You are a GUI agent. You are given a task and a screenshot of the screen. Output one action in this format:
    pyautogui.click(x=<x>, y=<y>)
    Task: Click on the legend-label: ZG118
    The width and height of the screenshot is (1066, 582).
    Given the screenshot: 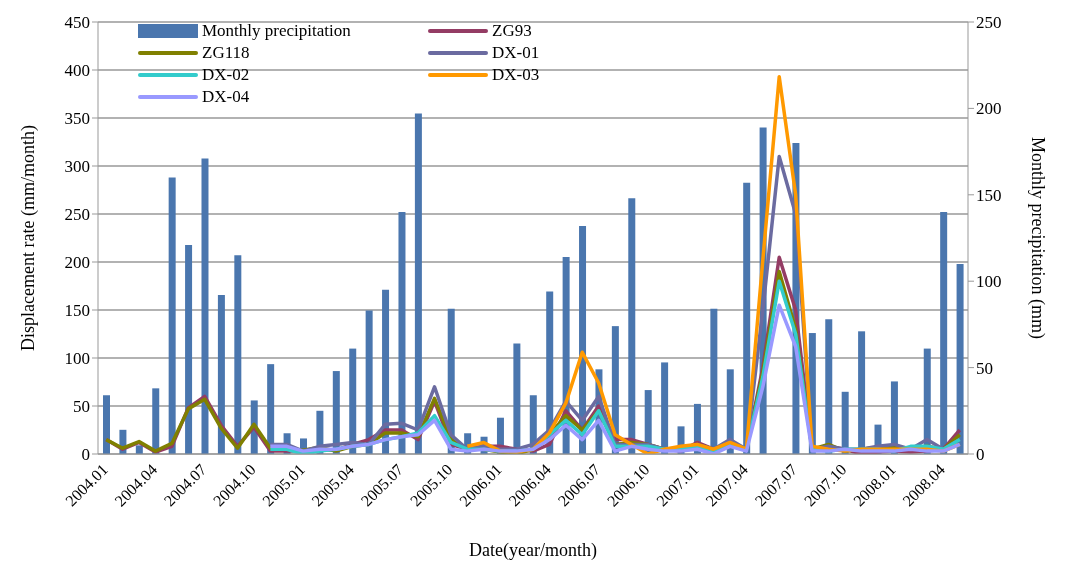 What is the action you would take?
    pyautogui.click(x=226, y=53)
    